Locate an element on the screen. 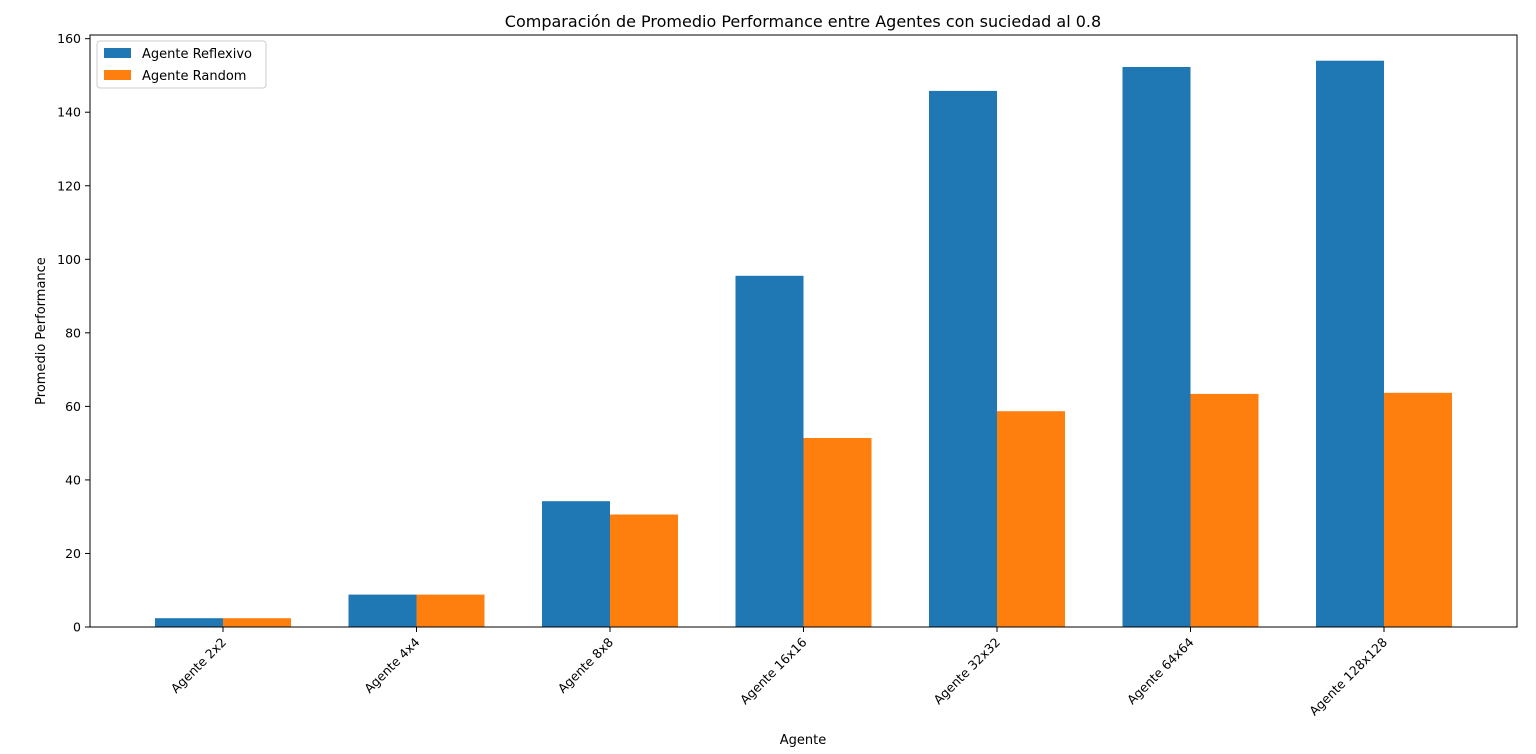 This screenshot has height=754, width=1536. y-tick-label-6: 120 is located at coordinates (69, 185).